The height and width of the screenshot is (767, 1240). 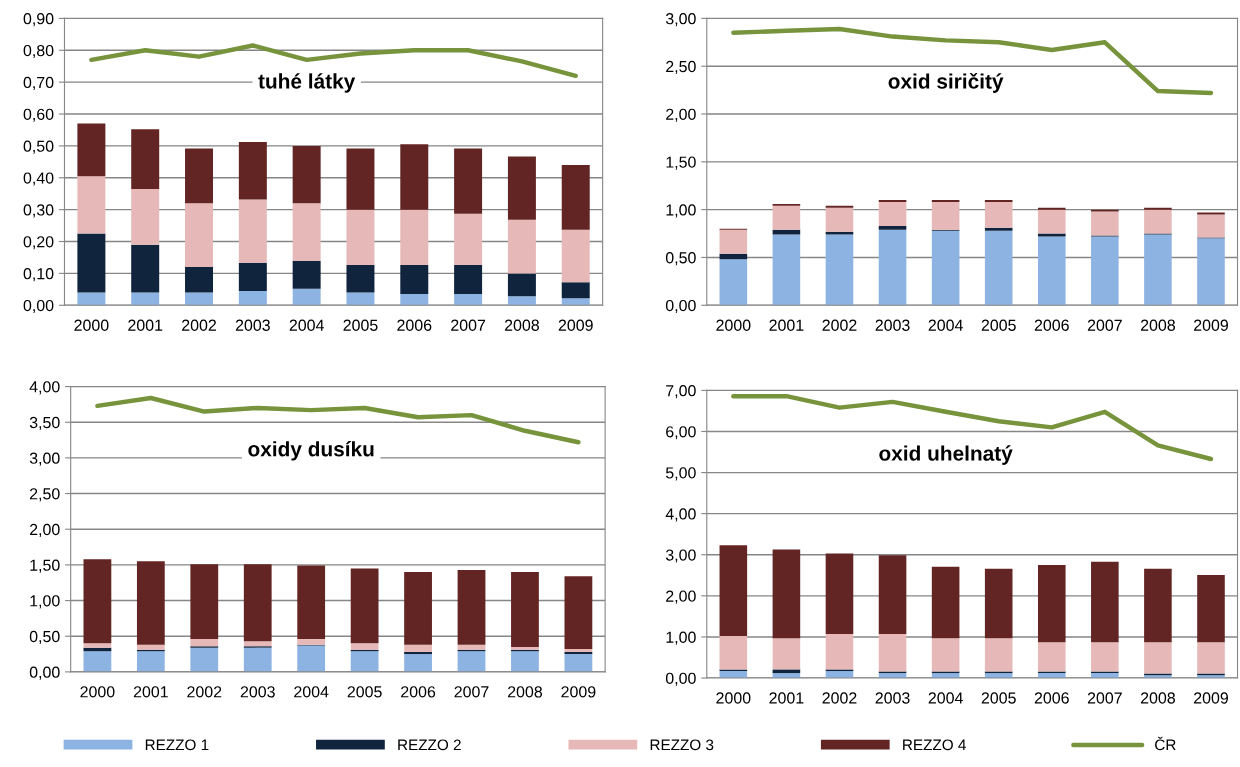 I want to click on y-tick-label: 0,90, so click(x=38, y=20).